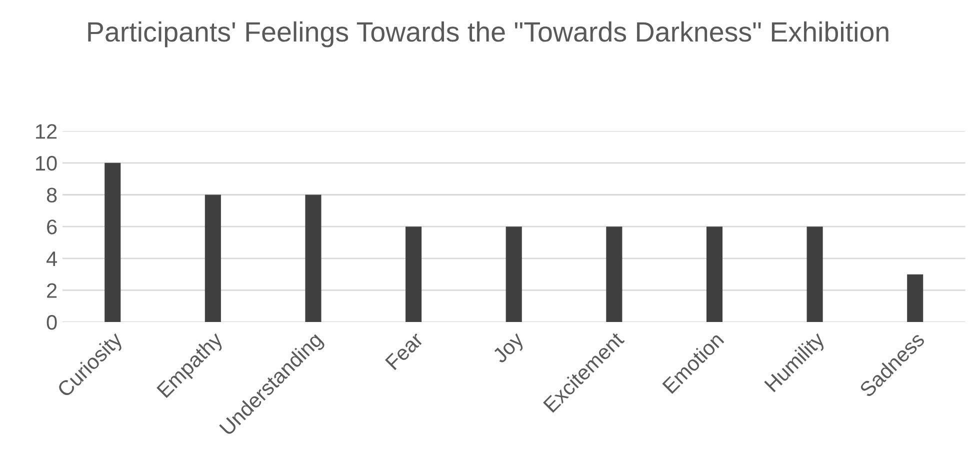  What do you see at coordinates (51, 259) in the screenshot?
I see `y-tick-label: 4` at bounding box center [51, 259].